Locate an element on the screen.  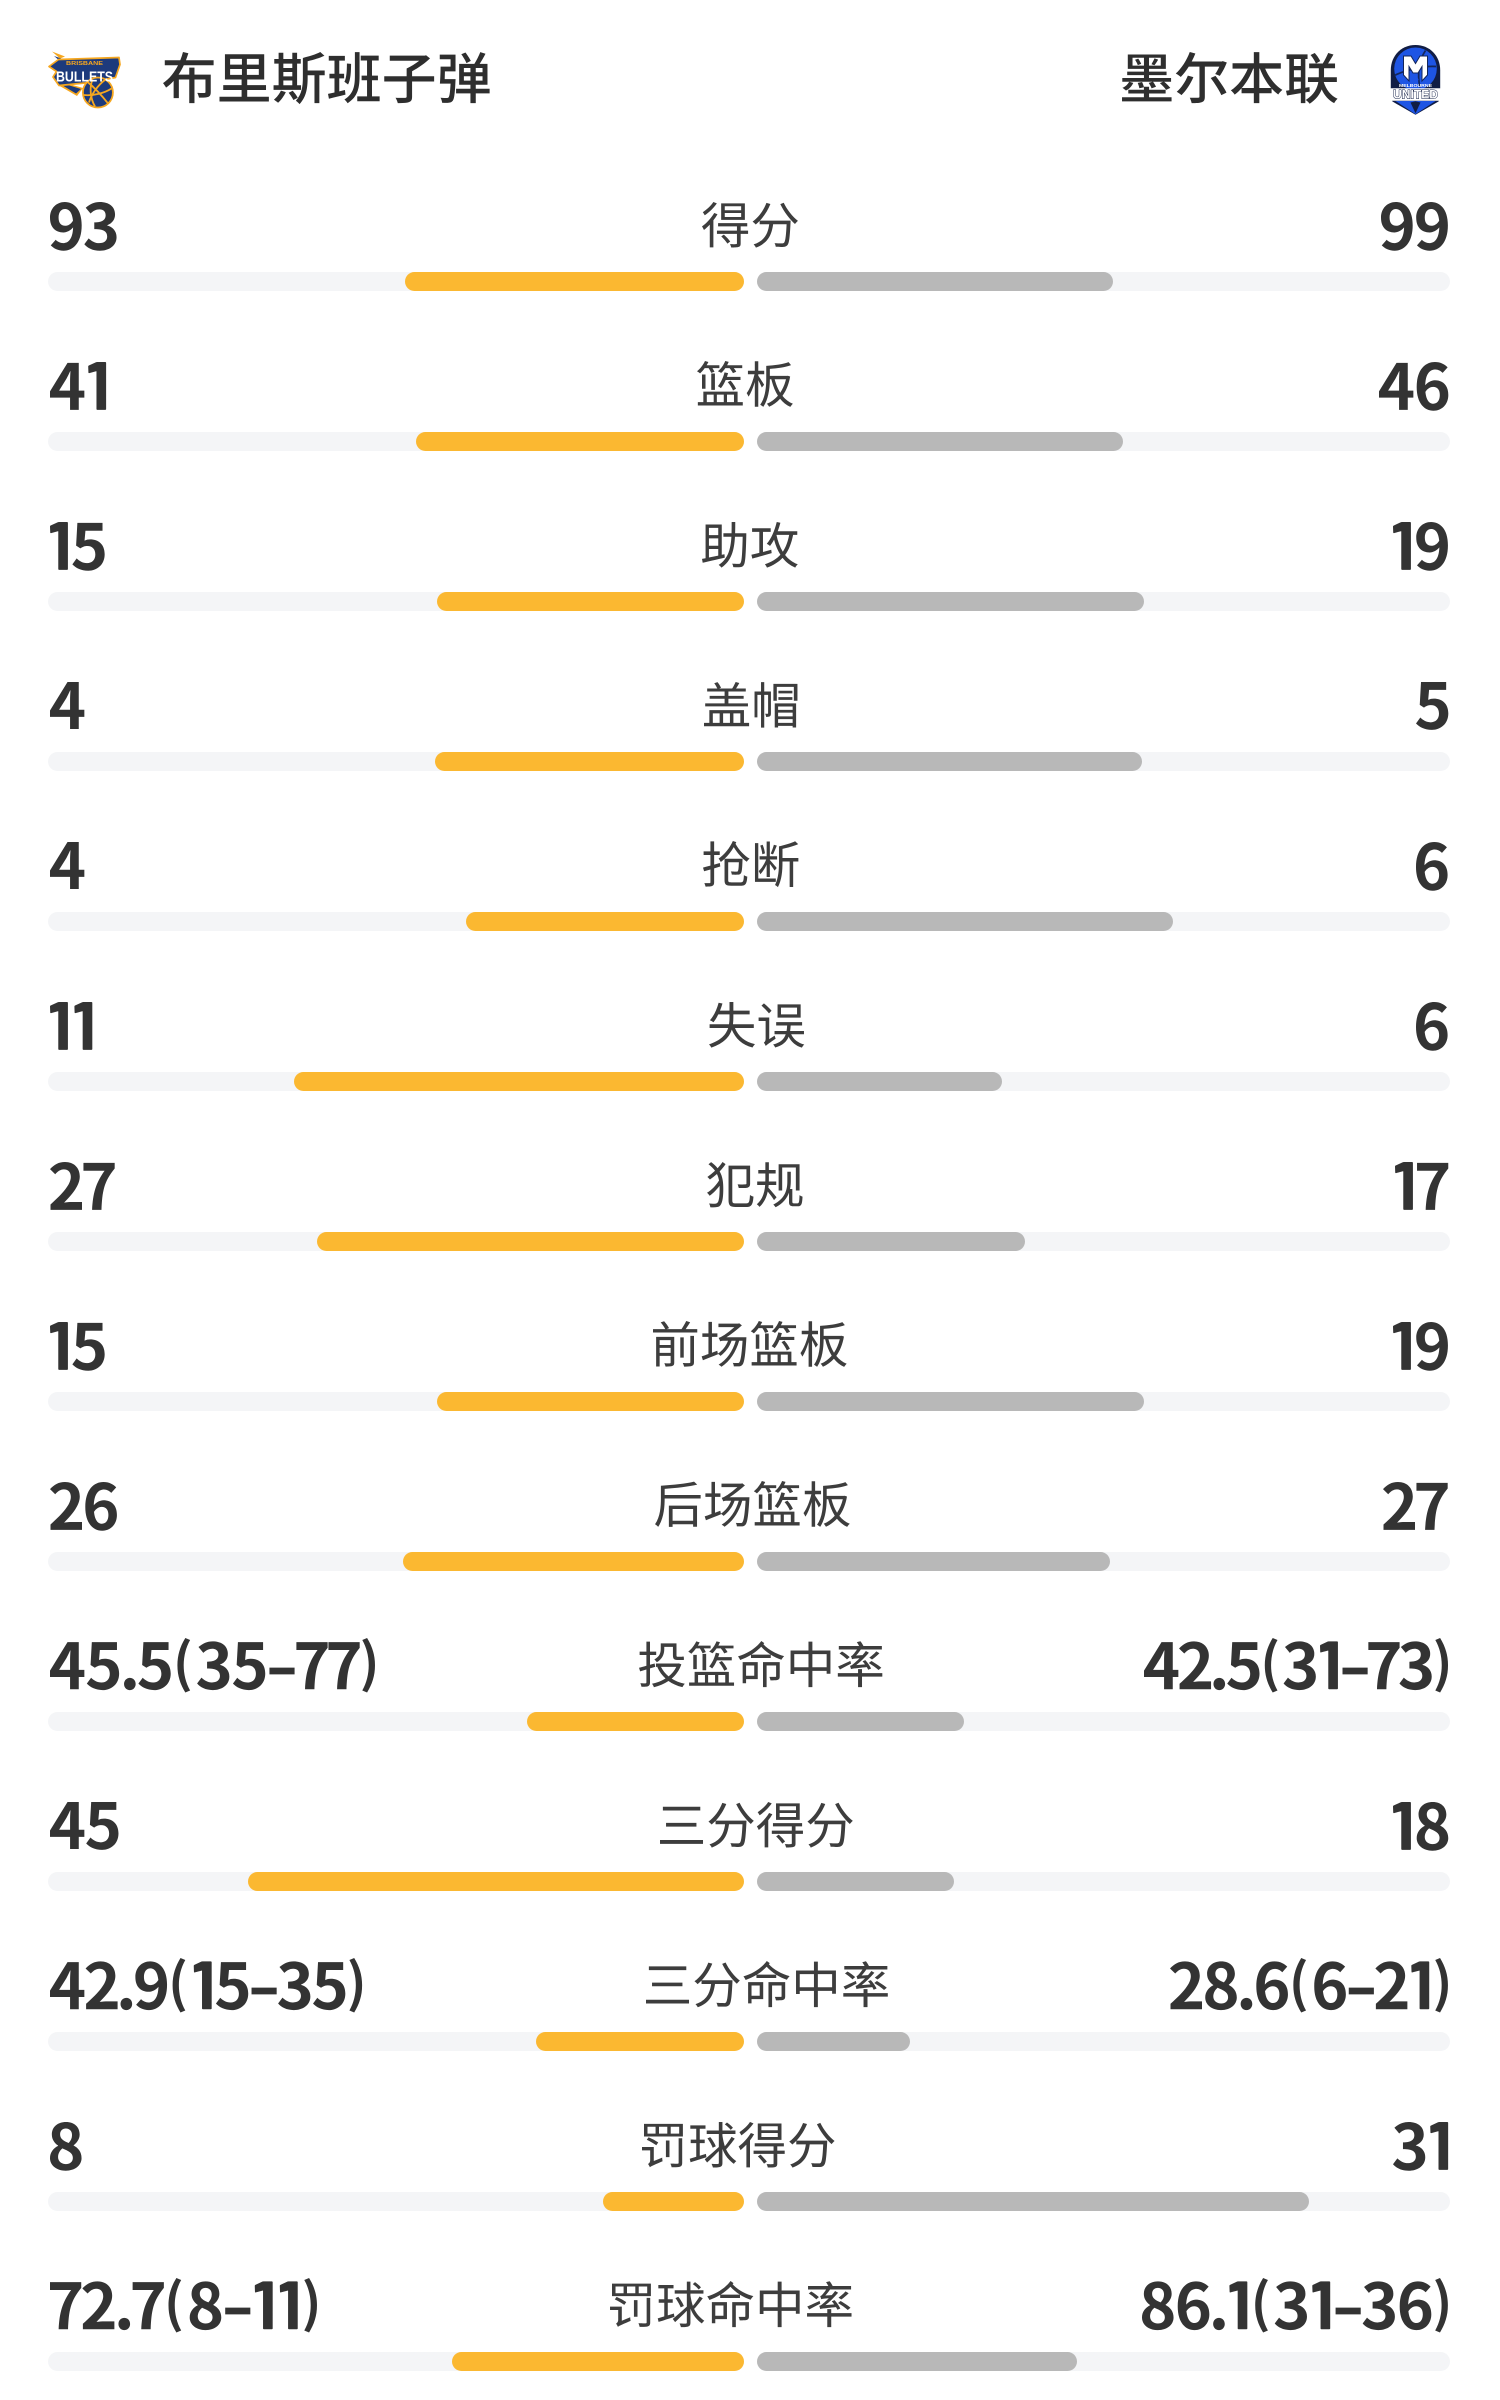
svg-text: UNITED is located at coordinates (1415, 96).